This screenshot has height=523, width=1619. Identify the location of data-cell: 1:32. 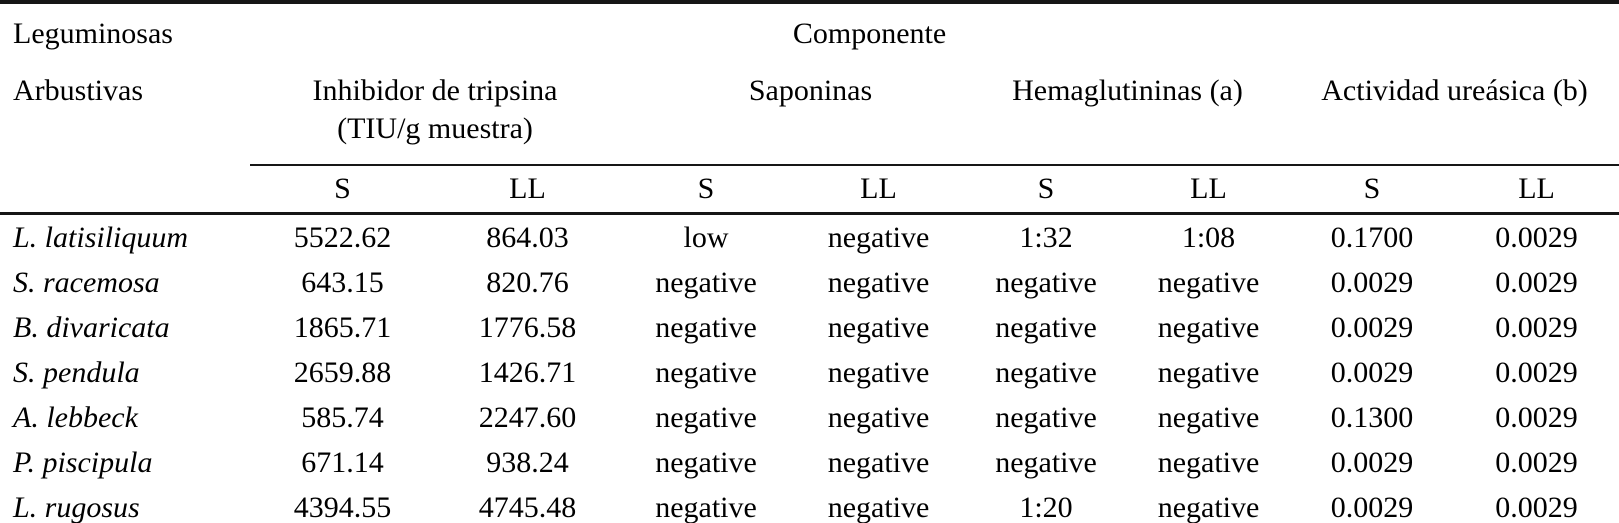
(1046, 237).